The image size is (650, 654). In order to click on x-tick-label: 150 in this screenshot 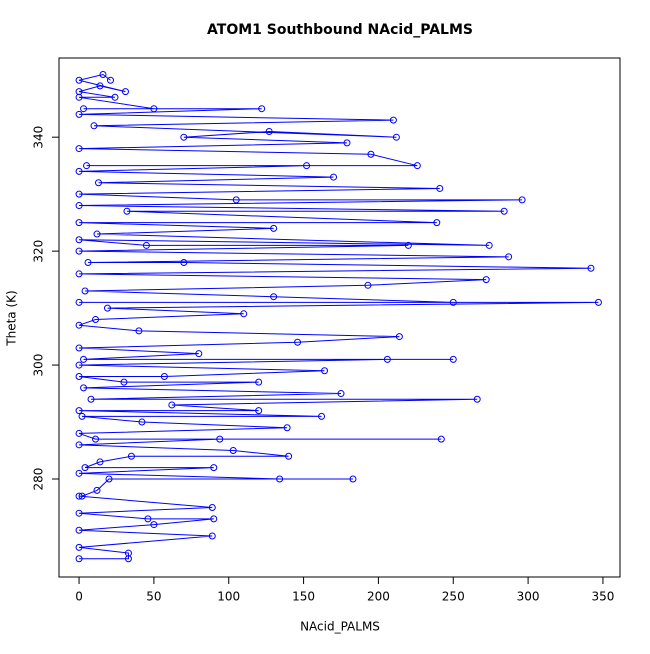, I will do `click(303, 597)`.